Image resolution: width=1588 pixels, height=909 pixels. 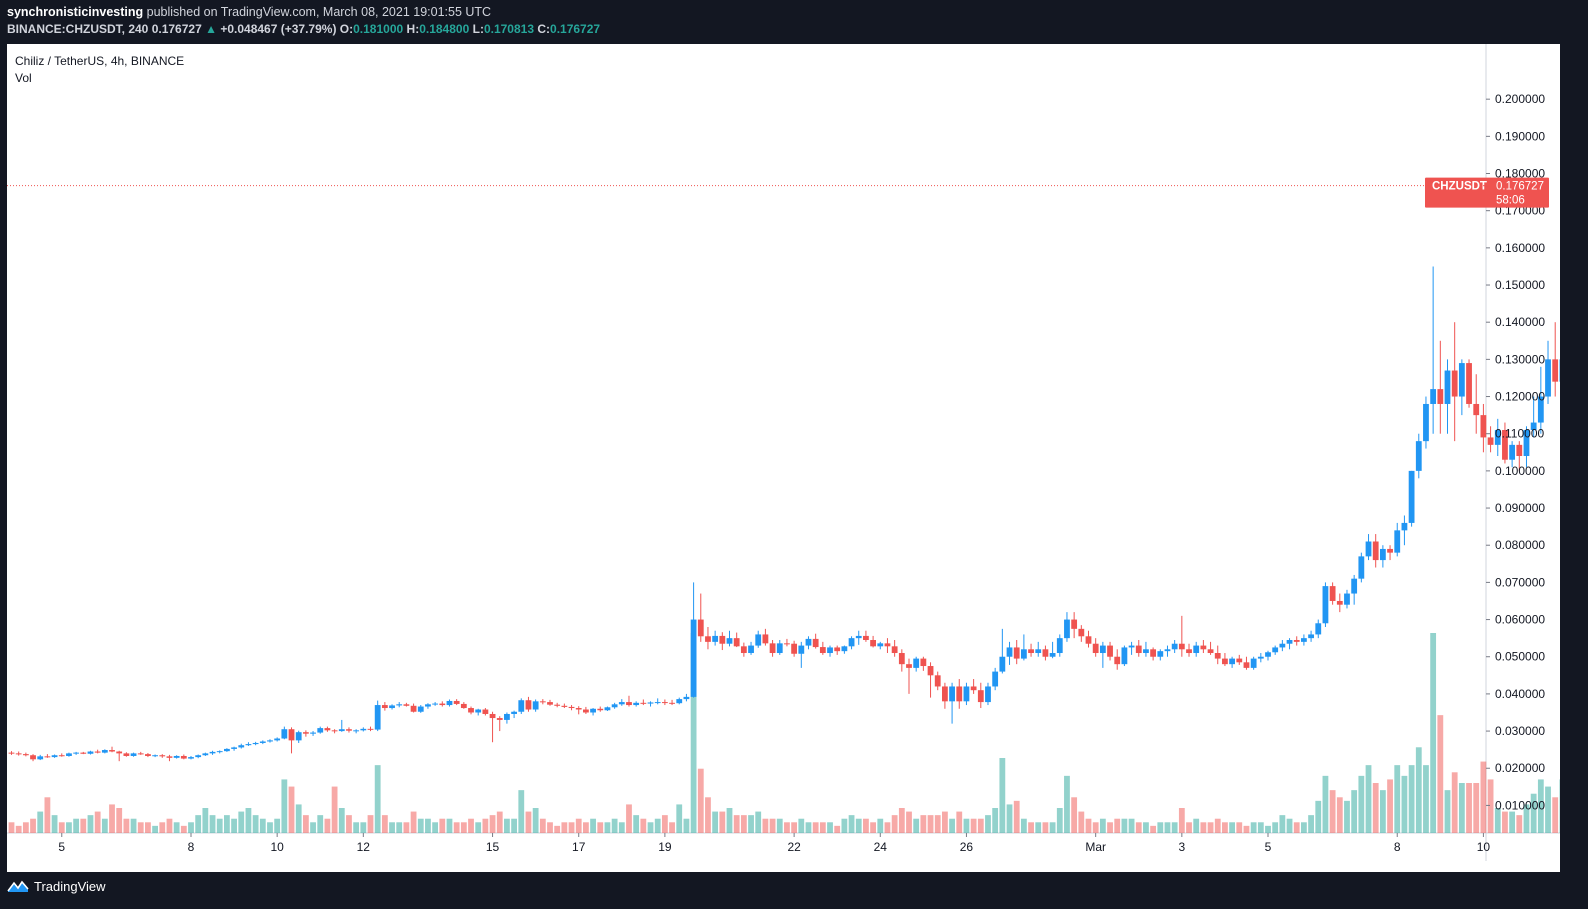 I want to click on footer-brand: TradingView, so click(x=70, y=886).